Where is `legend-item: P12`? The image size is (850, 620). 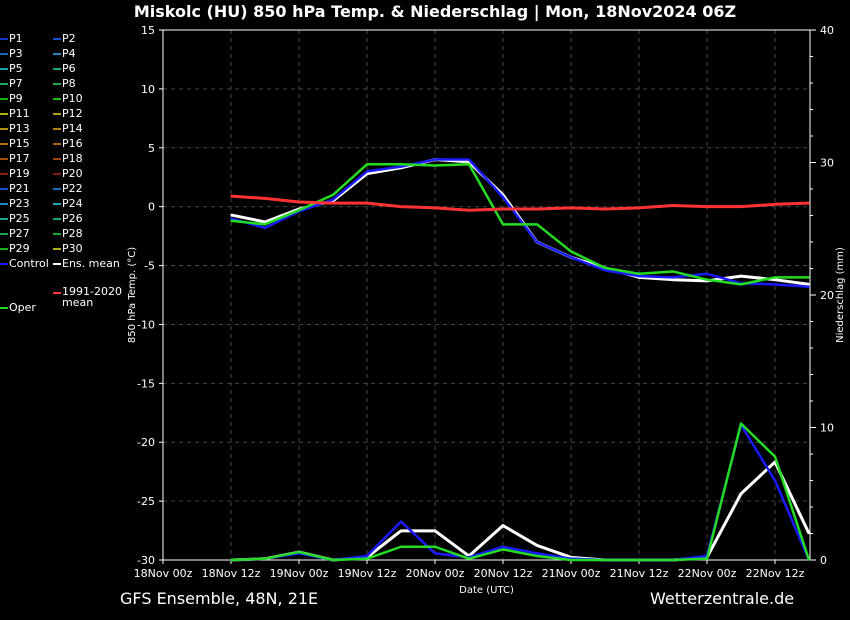
legend-item: P12 is located at coordinates (68, 114).